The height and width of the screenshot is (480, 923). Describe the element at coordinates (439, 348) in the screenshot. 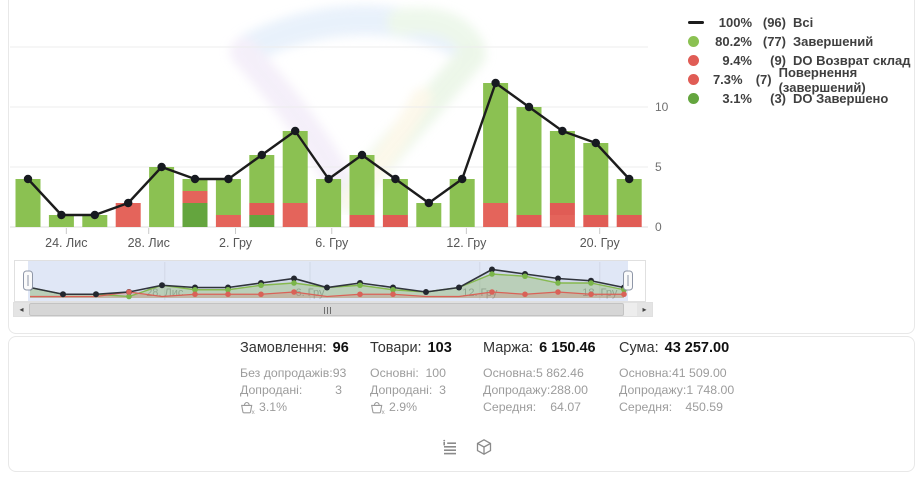

I see `stat-value: 103` at that location.